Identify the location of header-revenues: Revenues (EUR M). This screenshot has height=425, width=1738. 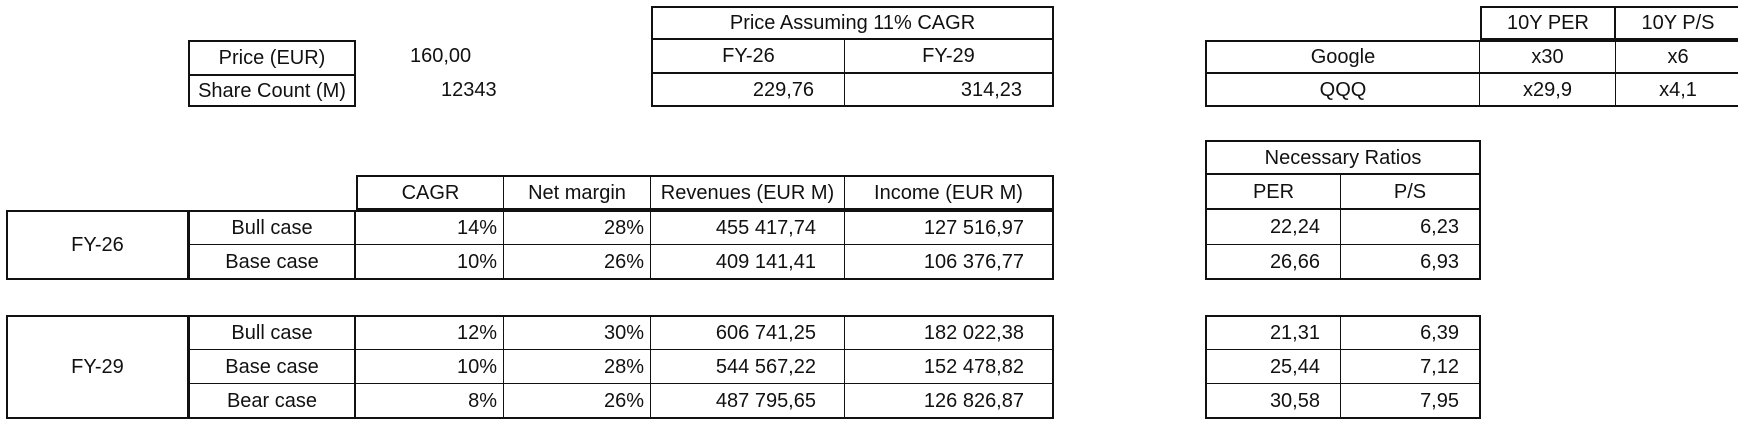
(748, 192).